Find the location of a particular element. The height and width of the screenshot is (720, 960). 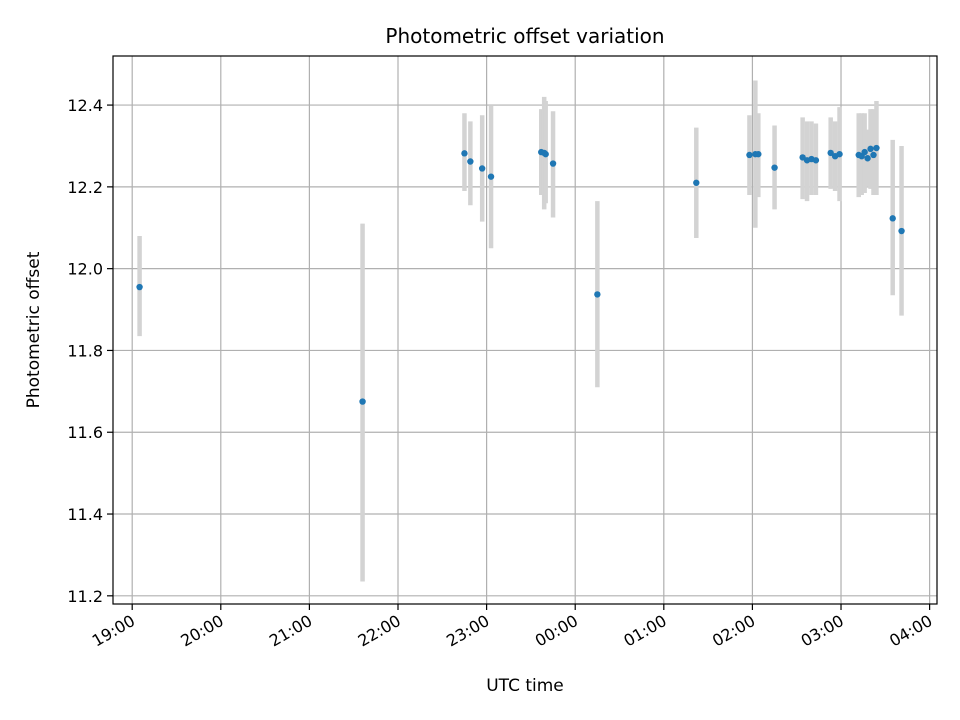

y-tick-label: 11.8 is located at coordinates (85, 350).